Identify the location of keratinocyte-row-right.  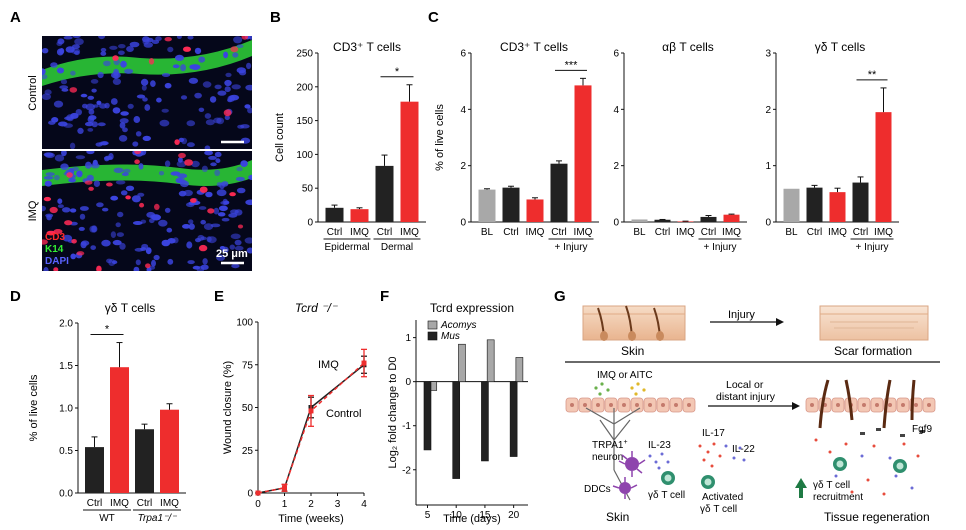
(870, 405).